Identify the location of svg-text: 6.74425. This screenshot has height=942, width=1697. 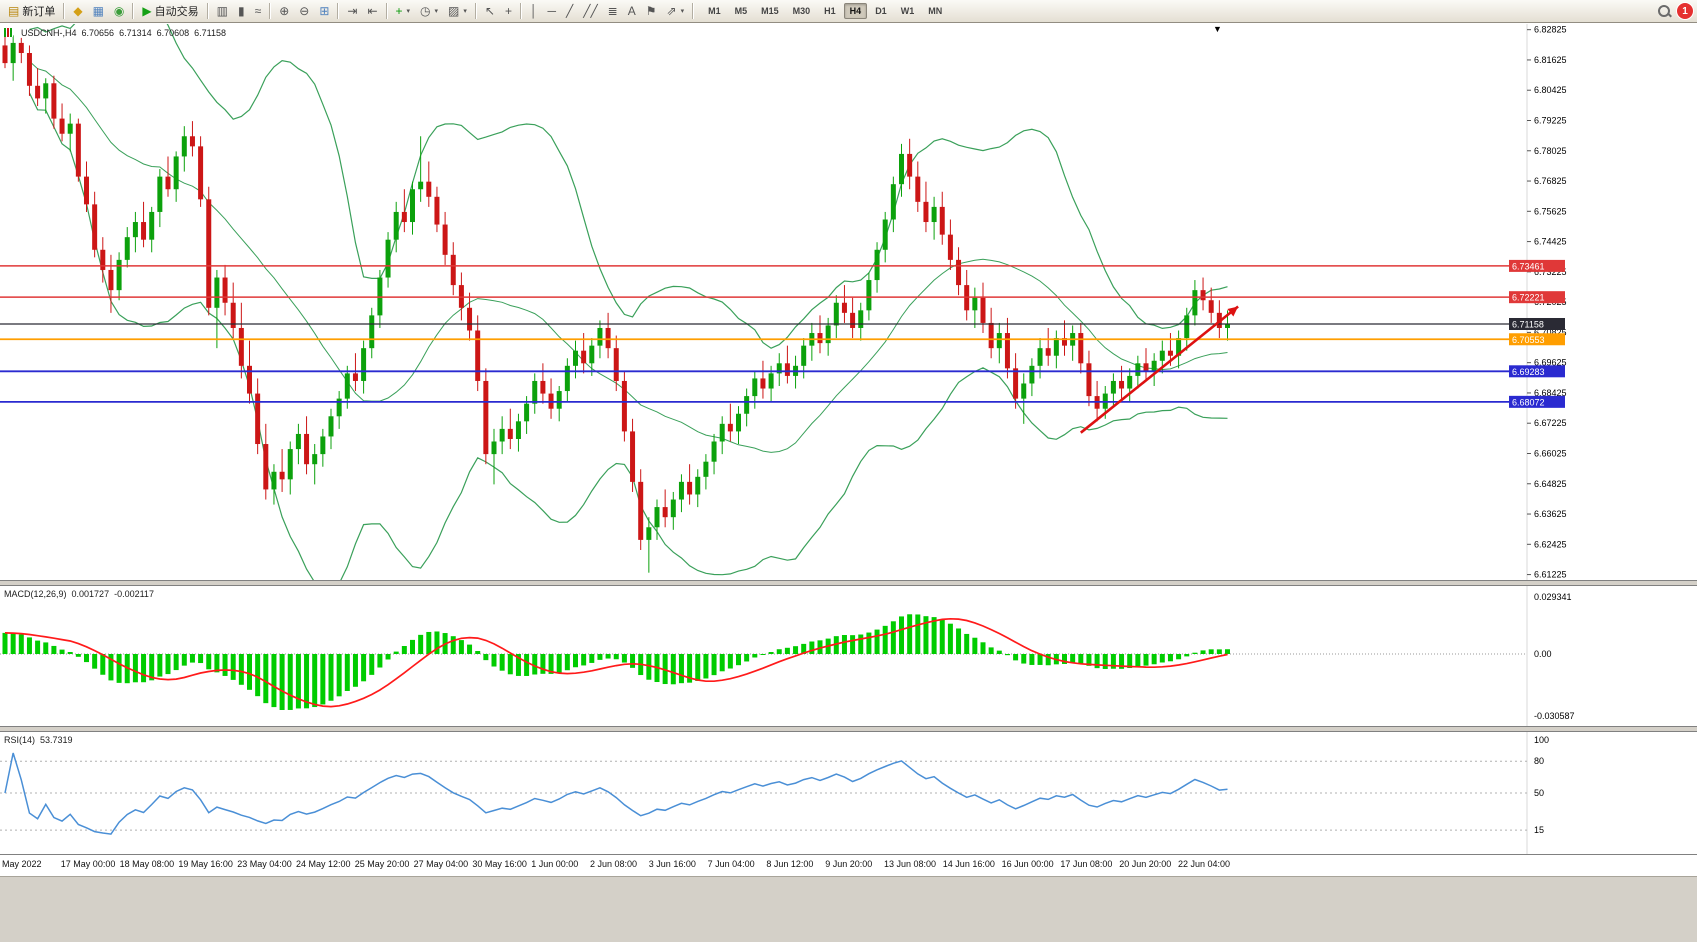
(1550, 242).